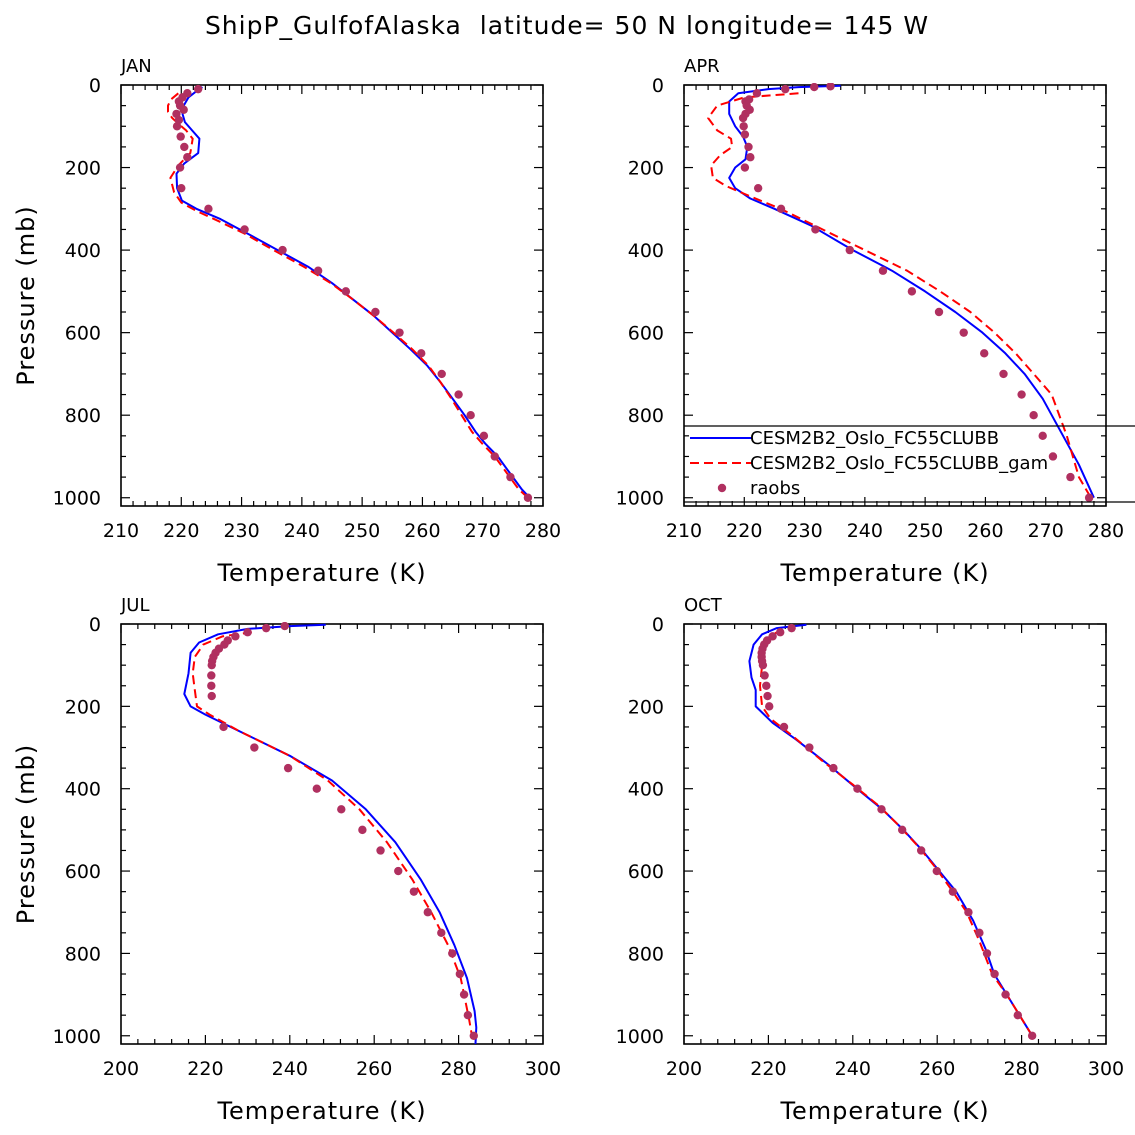  Describe the element at coordinates (874, 438) in the screenshot. I see `legend-label: CESM2B2_Oslo_FC55CLUBB` at that location.